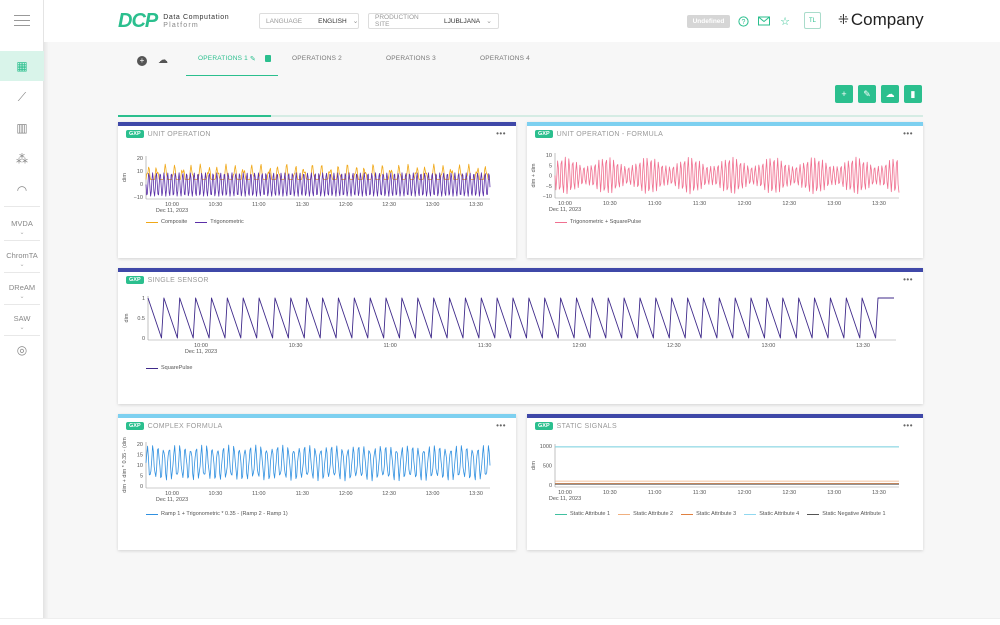  What do you see at coordinates (223, 58) in the screenshot?
I see `tab-operations-1: OPERATIONS 1` at bounding box center [223, 58].